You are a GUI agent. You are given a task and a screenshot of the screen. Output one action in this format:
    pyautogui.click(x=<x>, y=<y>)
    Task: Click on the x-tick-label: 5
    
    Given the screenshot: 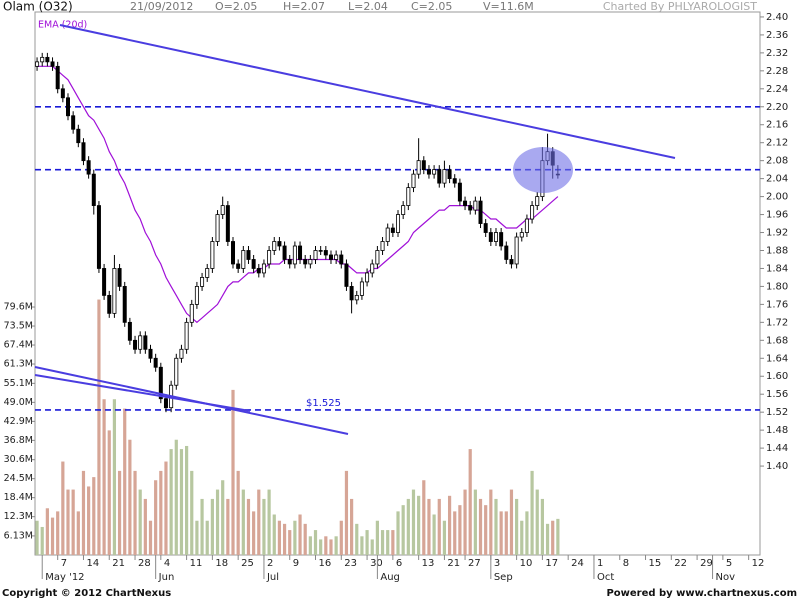 What is the action you would take?
    pyautogui.click(x=729, y=563)
    